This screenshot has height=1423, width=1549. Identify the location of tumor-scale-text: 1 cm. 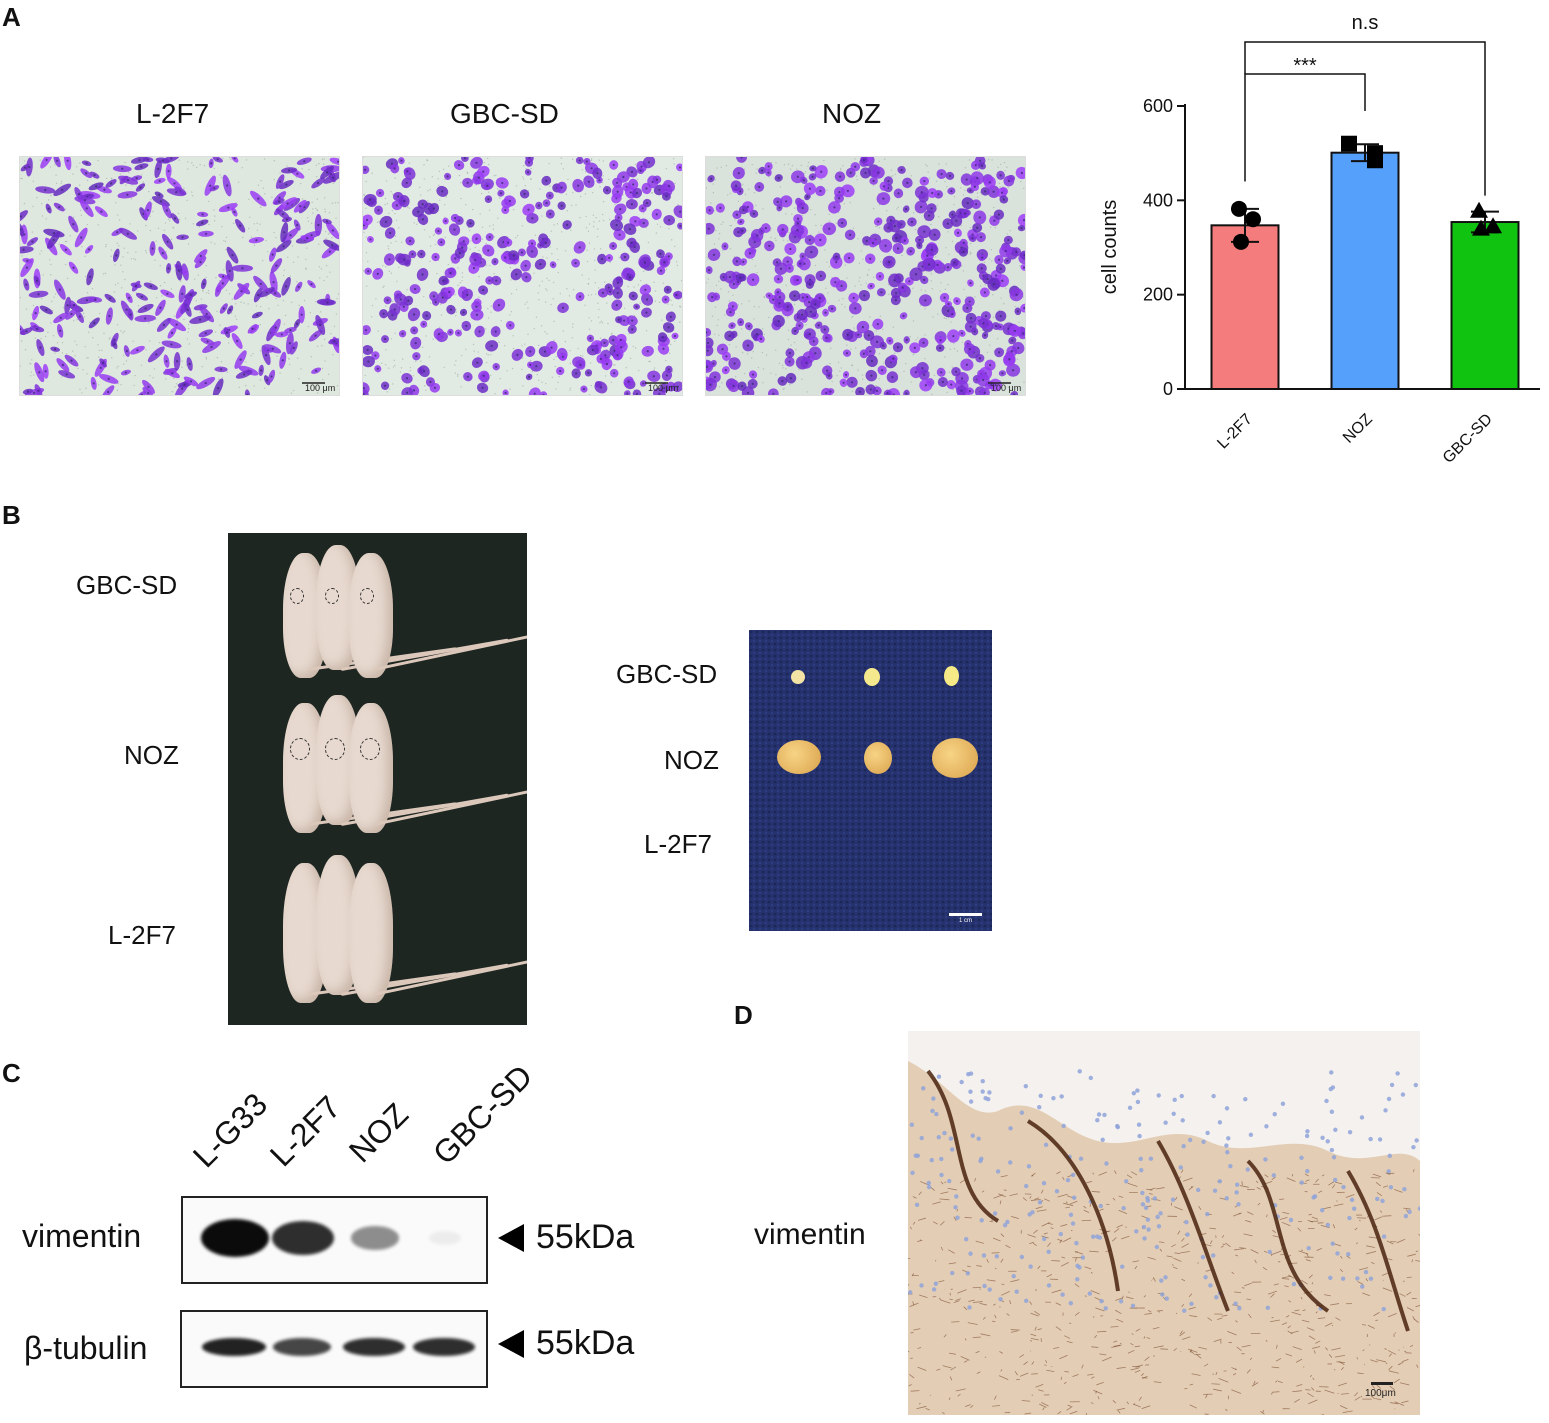
(966, 921).